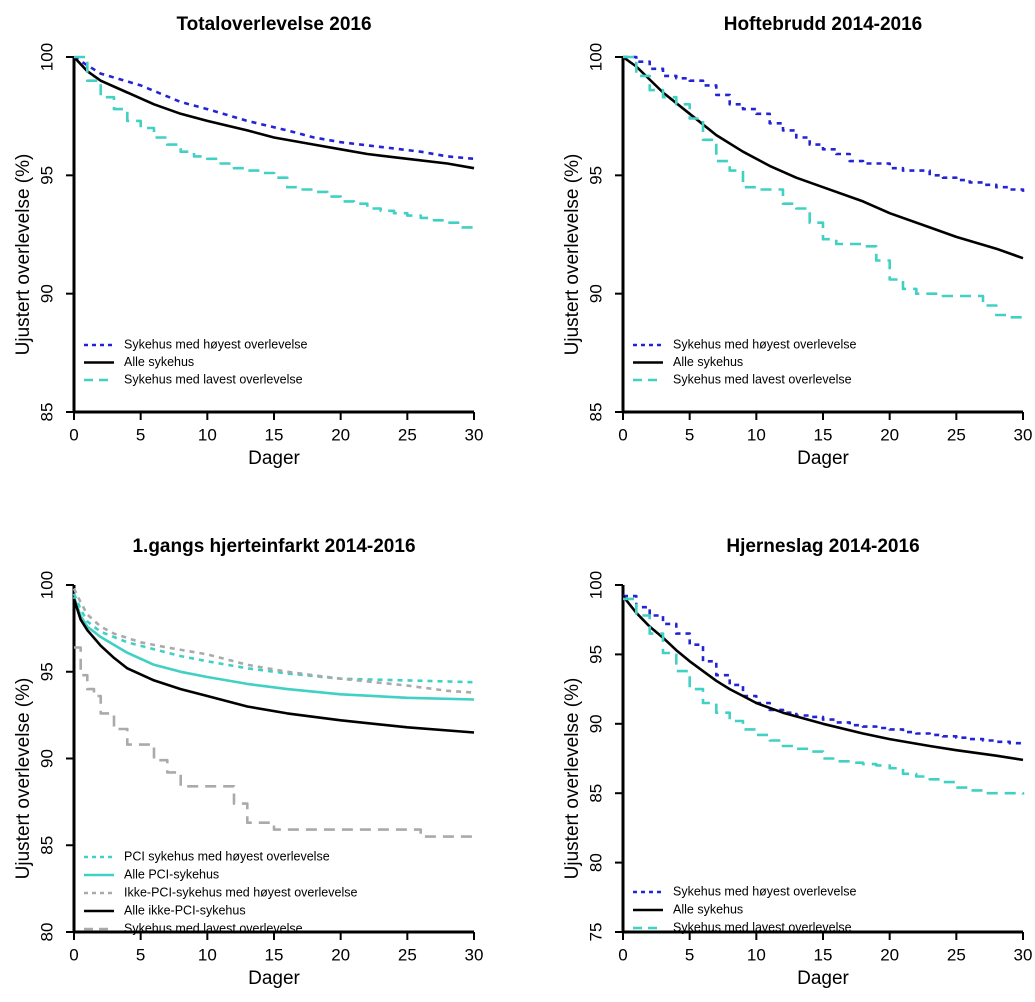  Describe the element at coordinates (227, 856) in the screenshot. I see `legend-label: PCI sykehus med høyest overlevelse` at that location.